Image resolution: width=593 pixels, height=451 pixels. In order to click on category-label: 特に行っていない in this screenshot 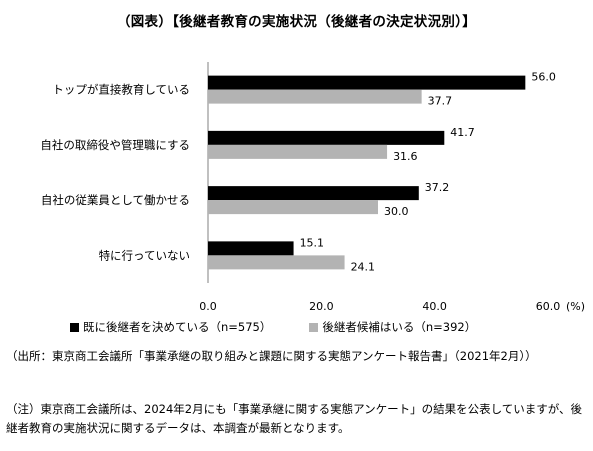, I will do `click(144, 255)`.